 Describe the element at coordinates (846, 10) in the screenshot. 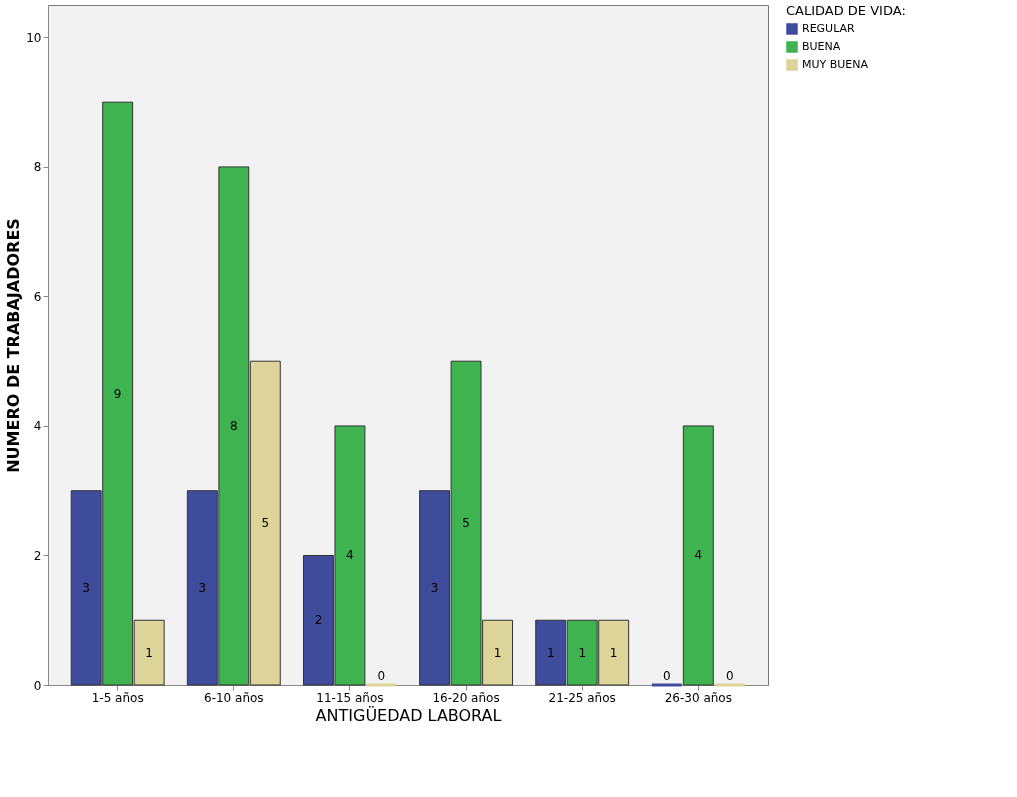

I see `legend-title: CALIDAD DE VIDA:` at that location.